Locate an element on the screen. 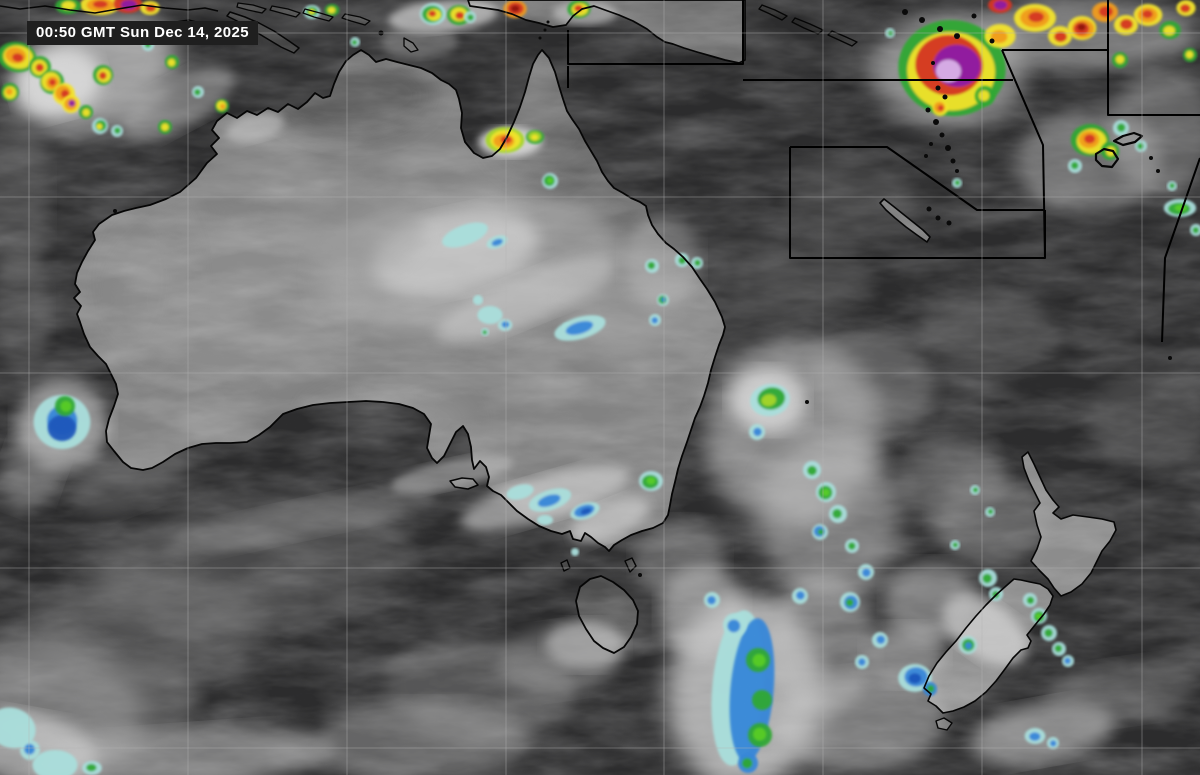 This screenshot has width=1200, height=775. coastline-java-south-coast is located at coordinates (109, 9).